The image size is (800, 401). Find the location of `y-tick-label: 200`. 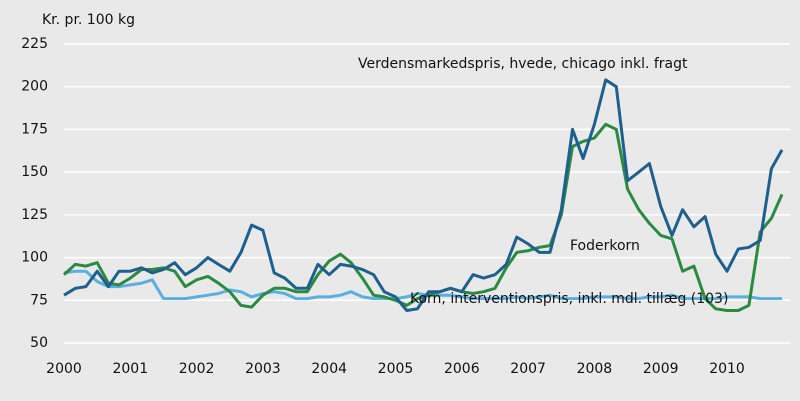

y-tick-label: 200 is located at coordinates (34, 87).